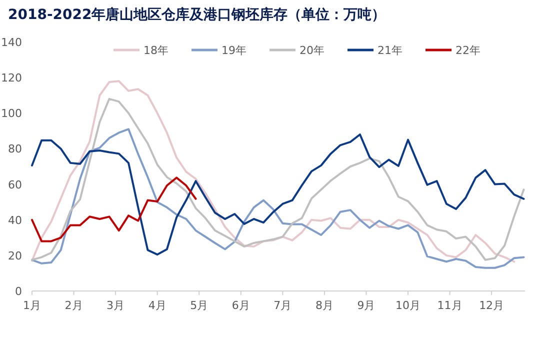 The height and width of the screenshot is (342, 537). What do you see at coordinates (11, 42) in the screenshot?
I see `y-tick-label: 140` at bounding box center [11, 42].